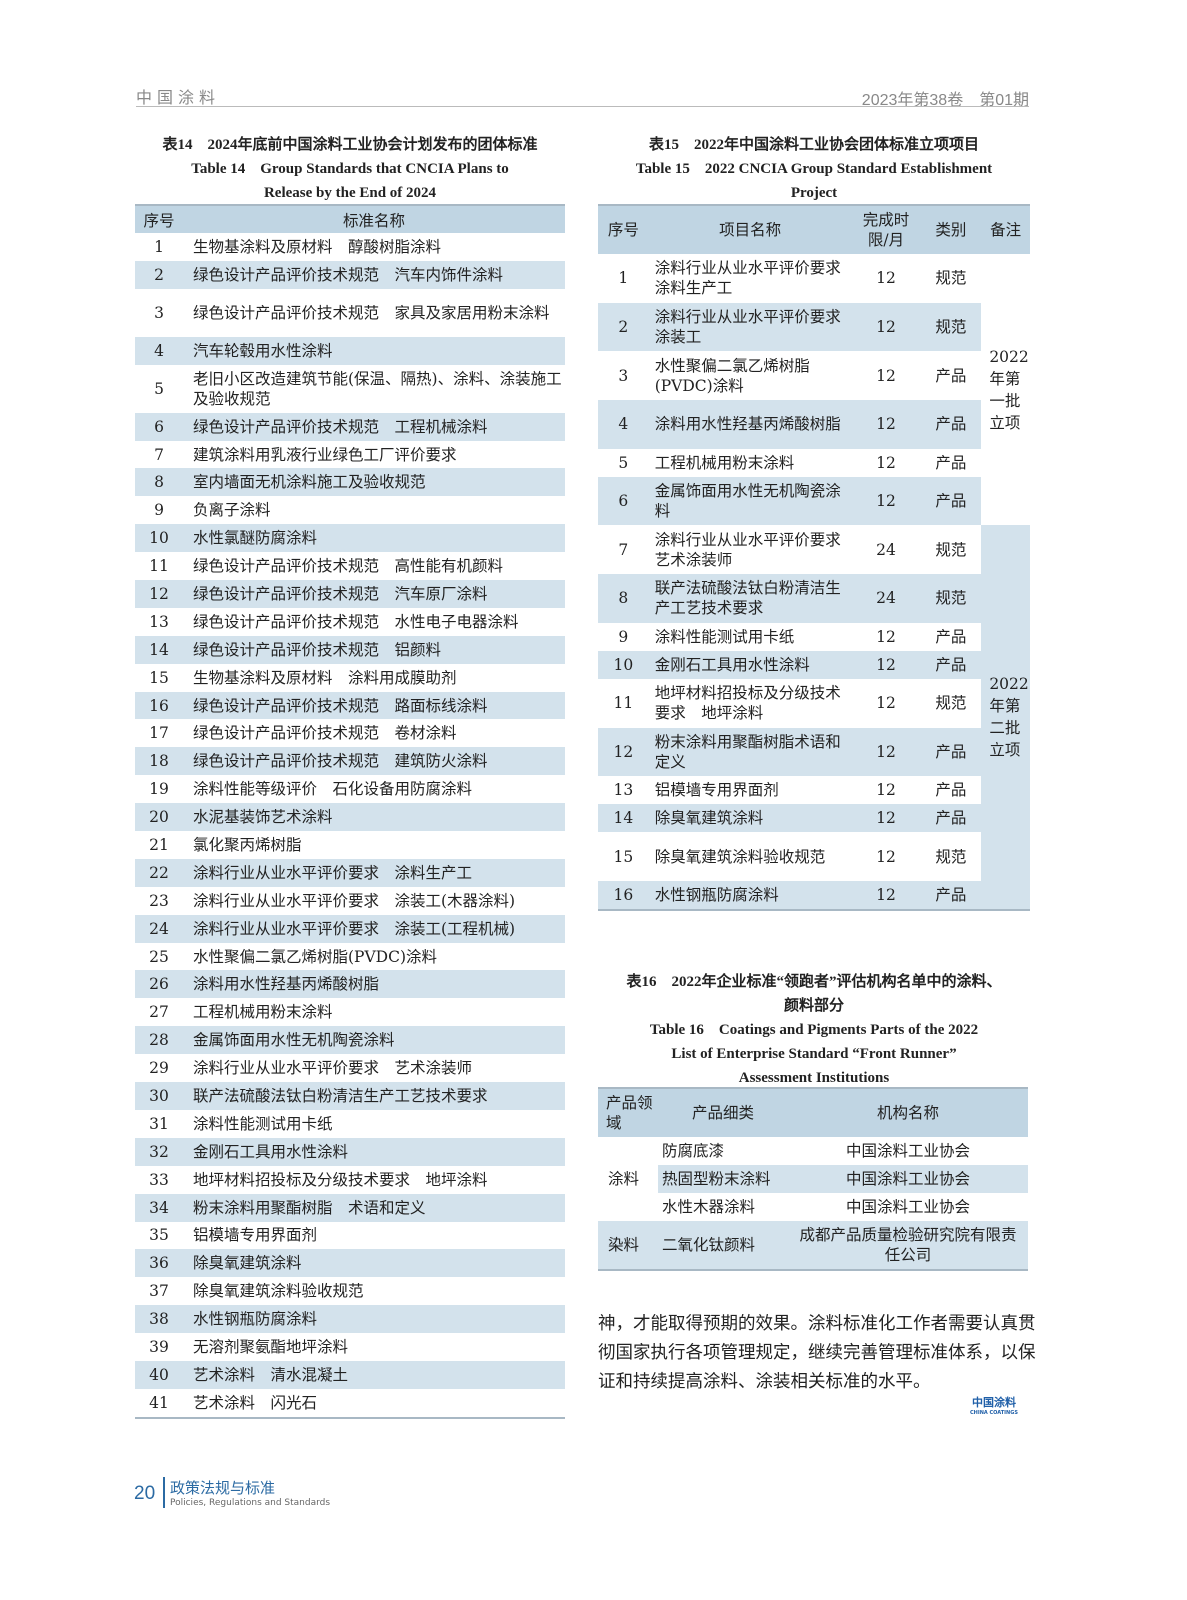 Image resolution: width=1187 pixels, height=1600 pixels. Describe the element at coordinates (750, 598) in the screenshot. I see `project-name: 联产法硫酸法钛白粉清洁生产工艺技术要求` at that location.